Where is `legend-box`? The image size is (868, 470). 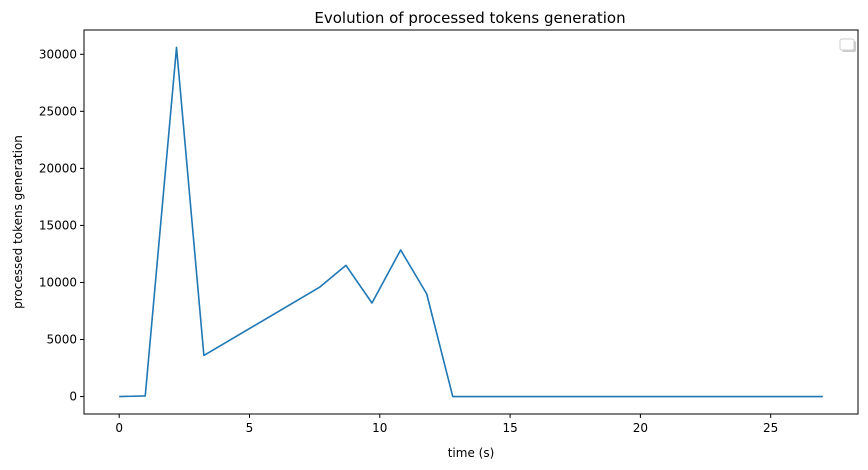 legend-box is located at coordinates (847, 44).